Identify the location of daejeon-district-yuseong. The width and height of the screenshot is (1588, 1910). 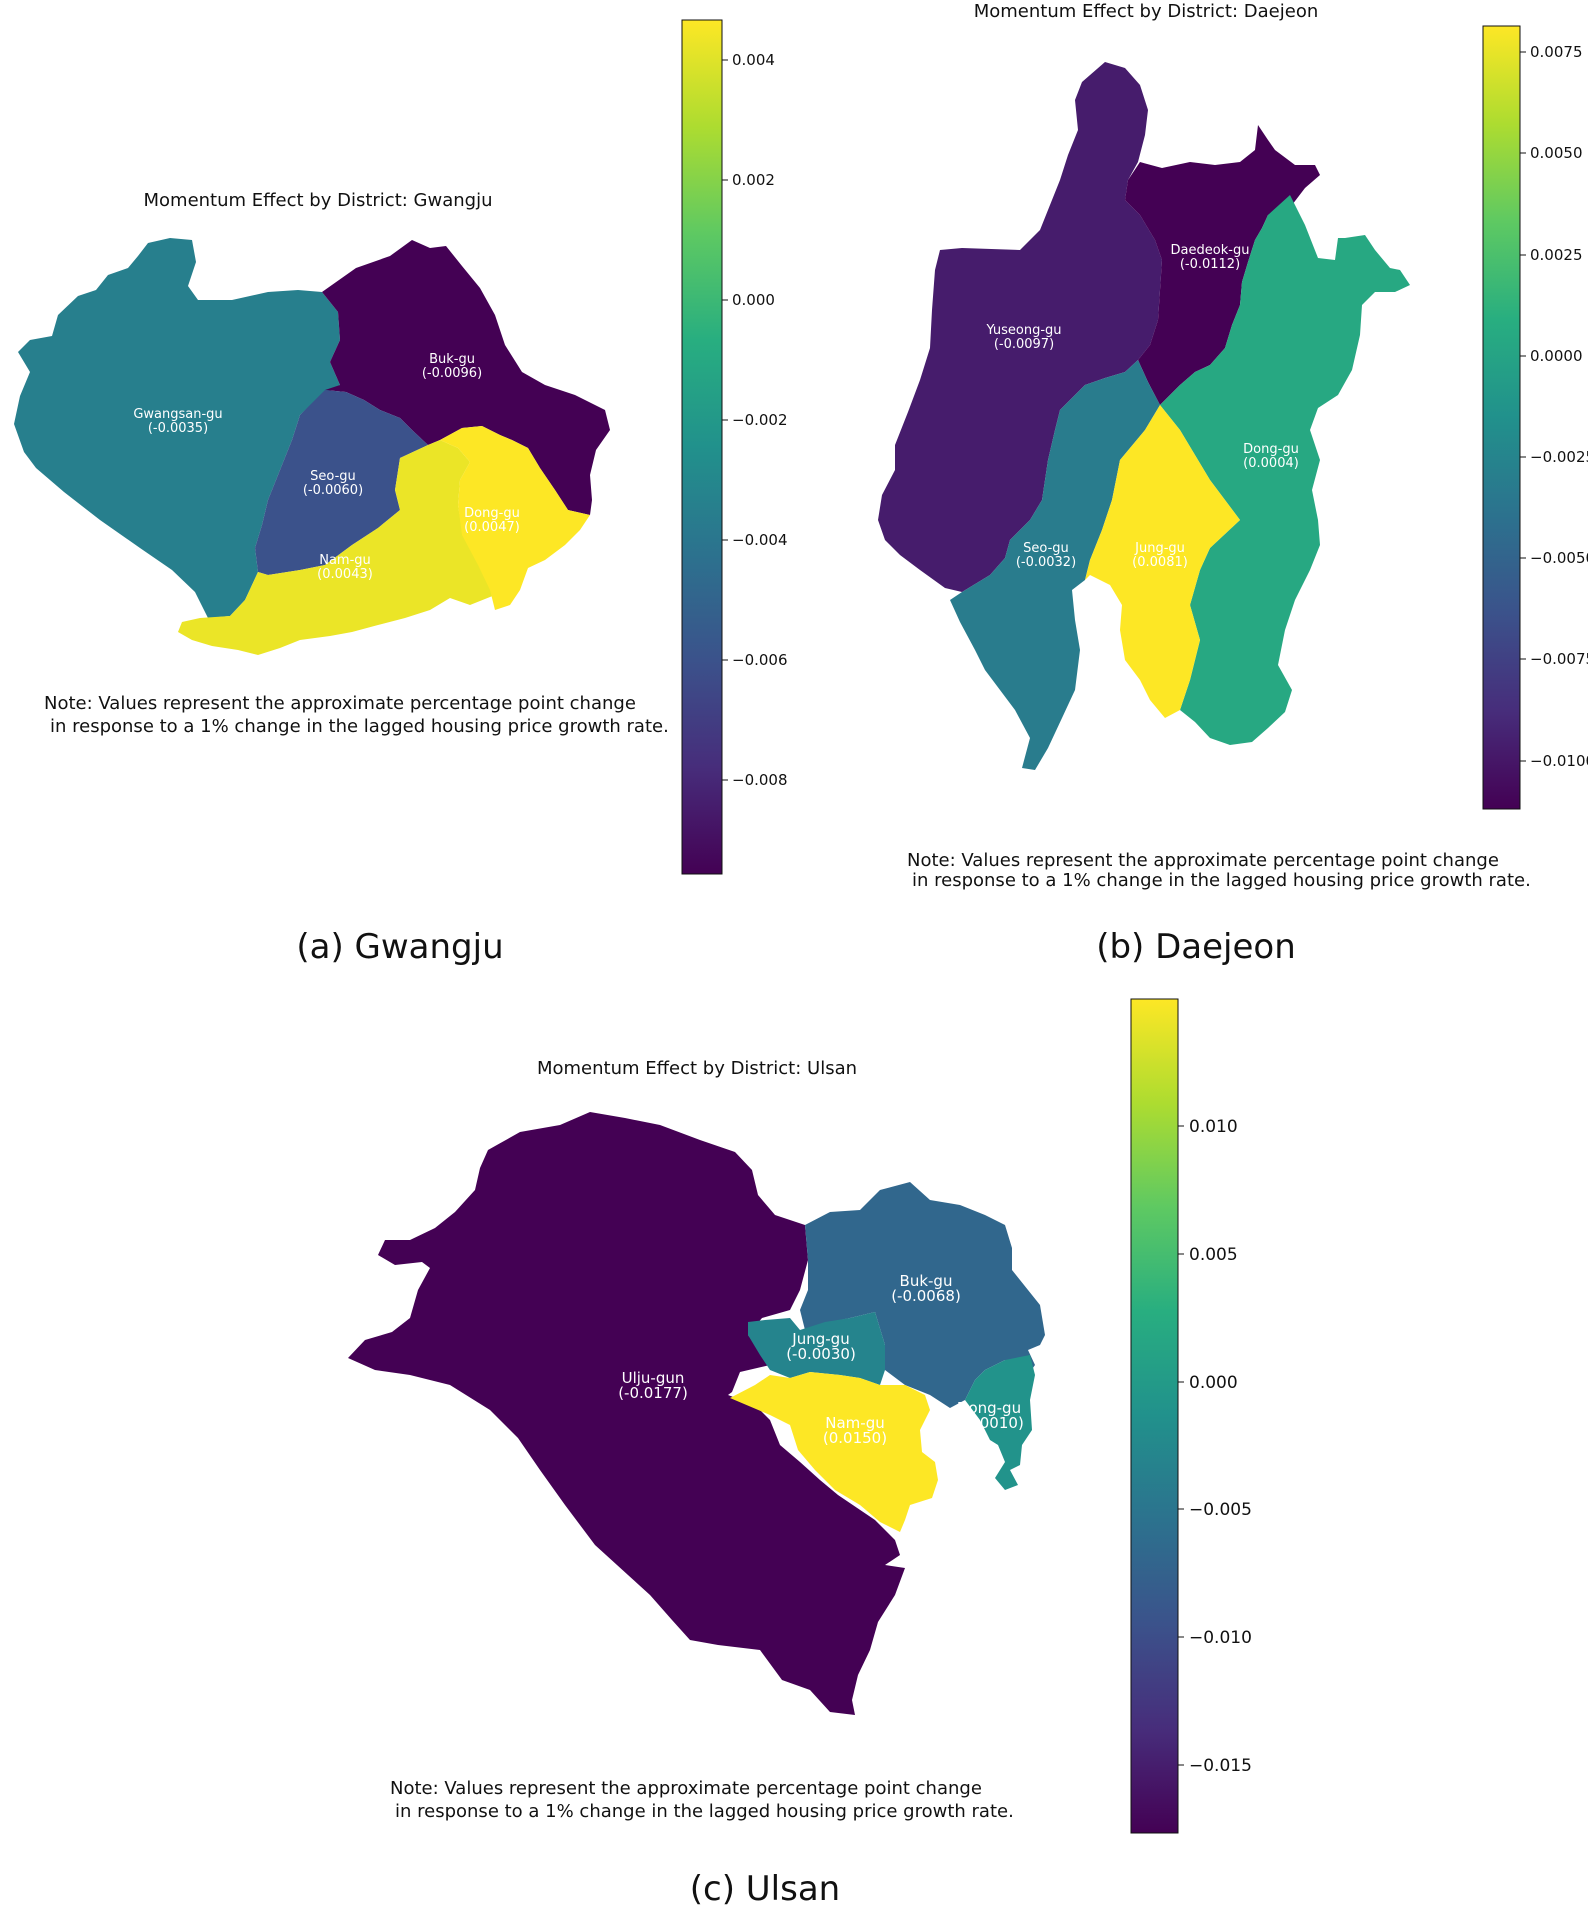
(1020, 327).